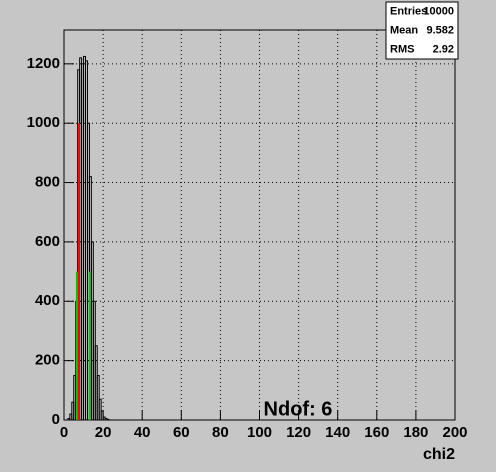 This screenshot has width=496, height=472. I want to click on x-tick-label: 60, so click(181, 432).